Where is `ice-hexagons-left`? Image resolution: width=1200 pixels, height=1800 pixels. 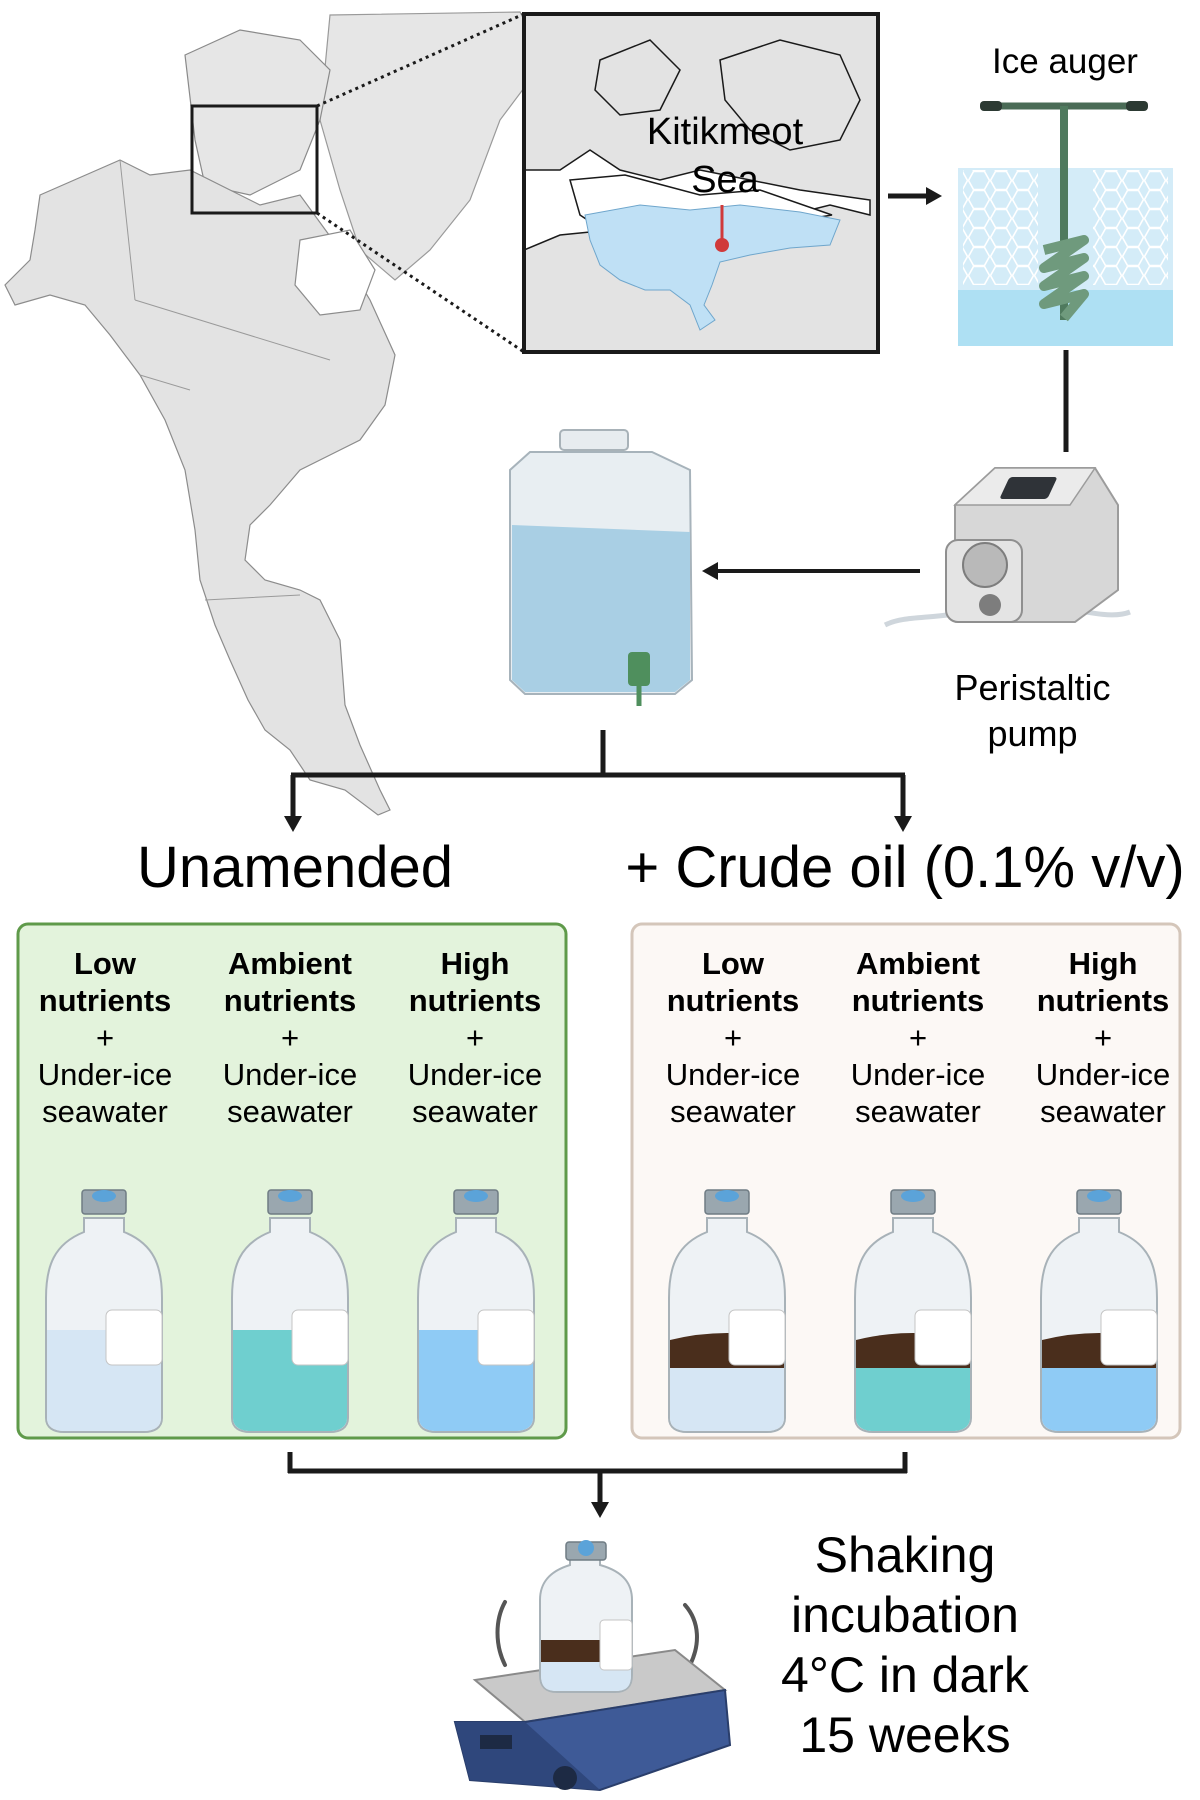 ice-hexagons-left is located at coordinates (1000, 227).